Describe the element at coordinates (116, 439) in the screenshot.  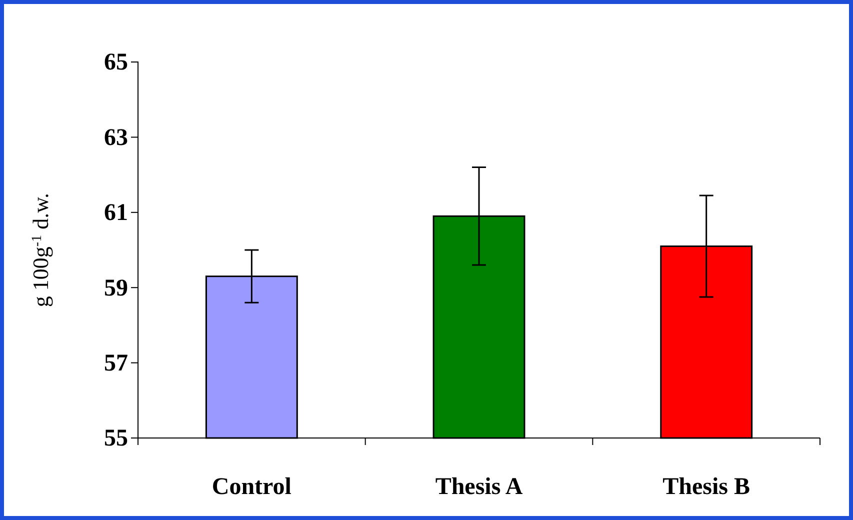
I see `y-tick-label: 55` at that location.